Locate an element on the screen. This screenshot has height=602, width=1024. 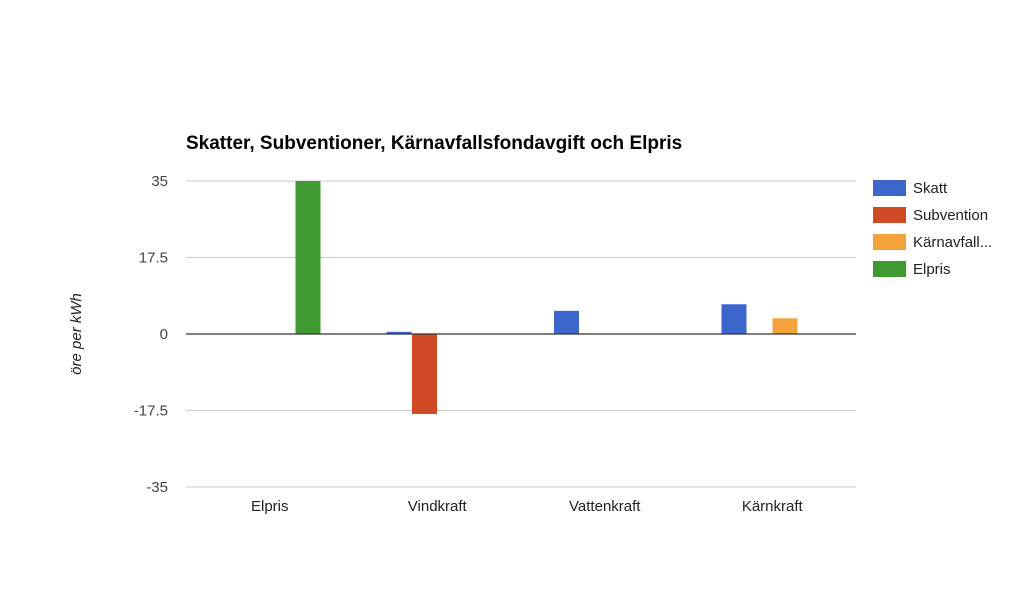
y-axis-label: öre per kWh is located at coordinates (76, 334).